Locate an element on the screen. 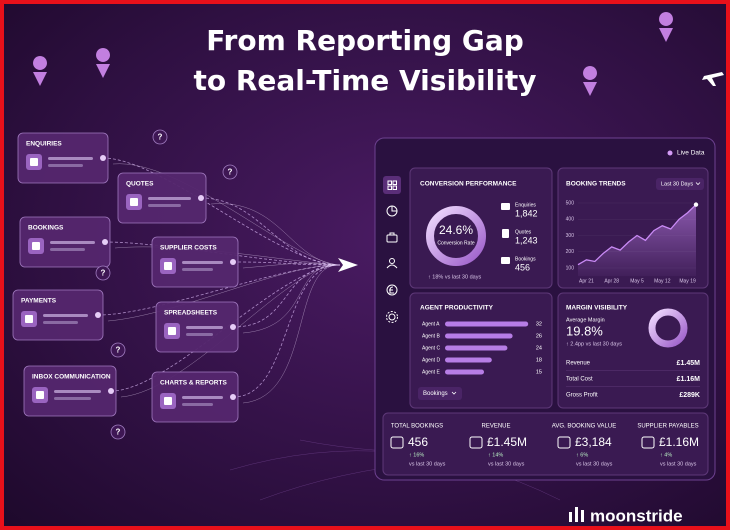 The height and width of the screenshot is (530, 730). metric-value: 456 is located at coordinates (522, 267).